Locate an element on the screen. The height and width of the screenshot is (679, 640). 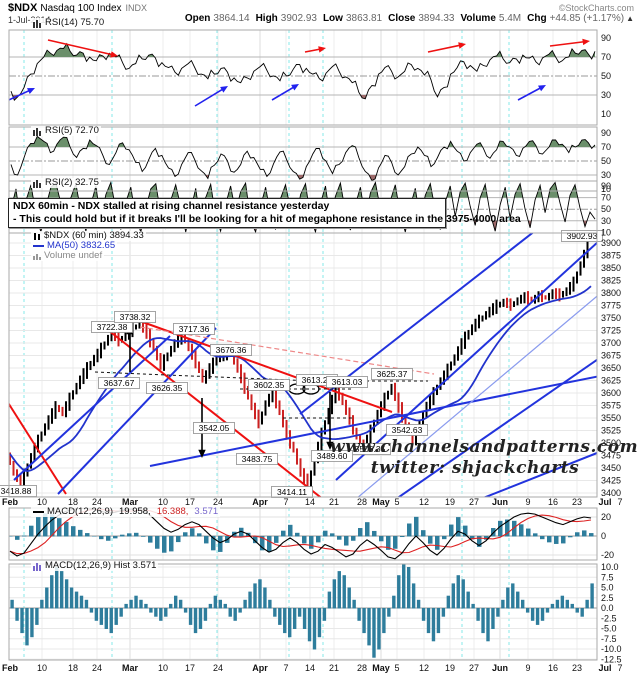
axis-label: 3400 is located at coordinates (611, 493).